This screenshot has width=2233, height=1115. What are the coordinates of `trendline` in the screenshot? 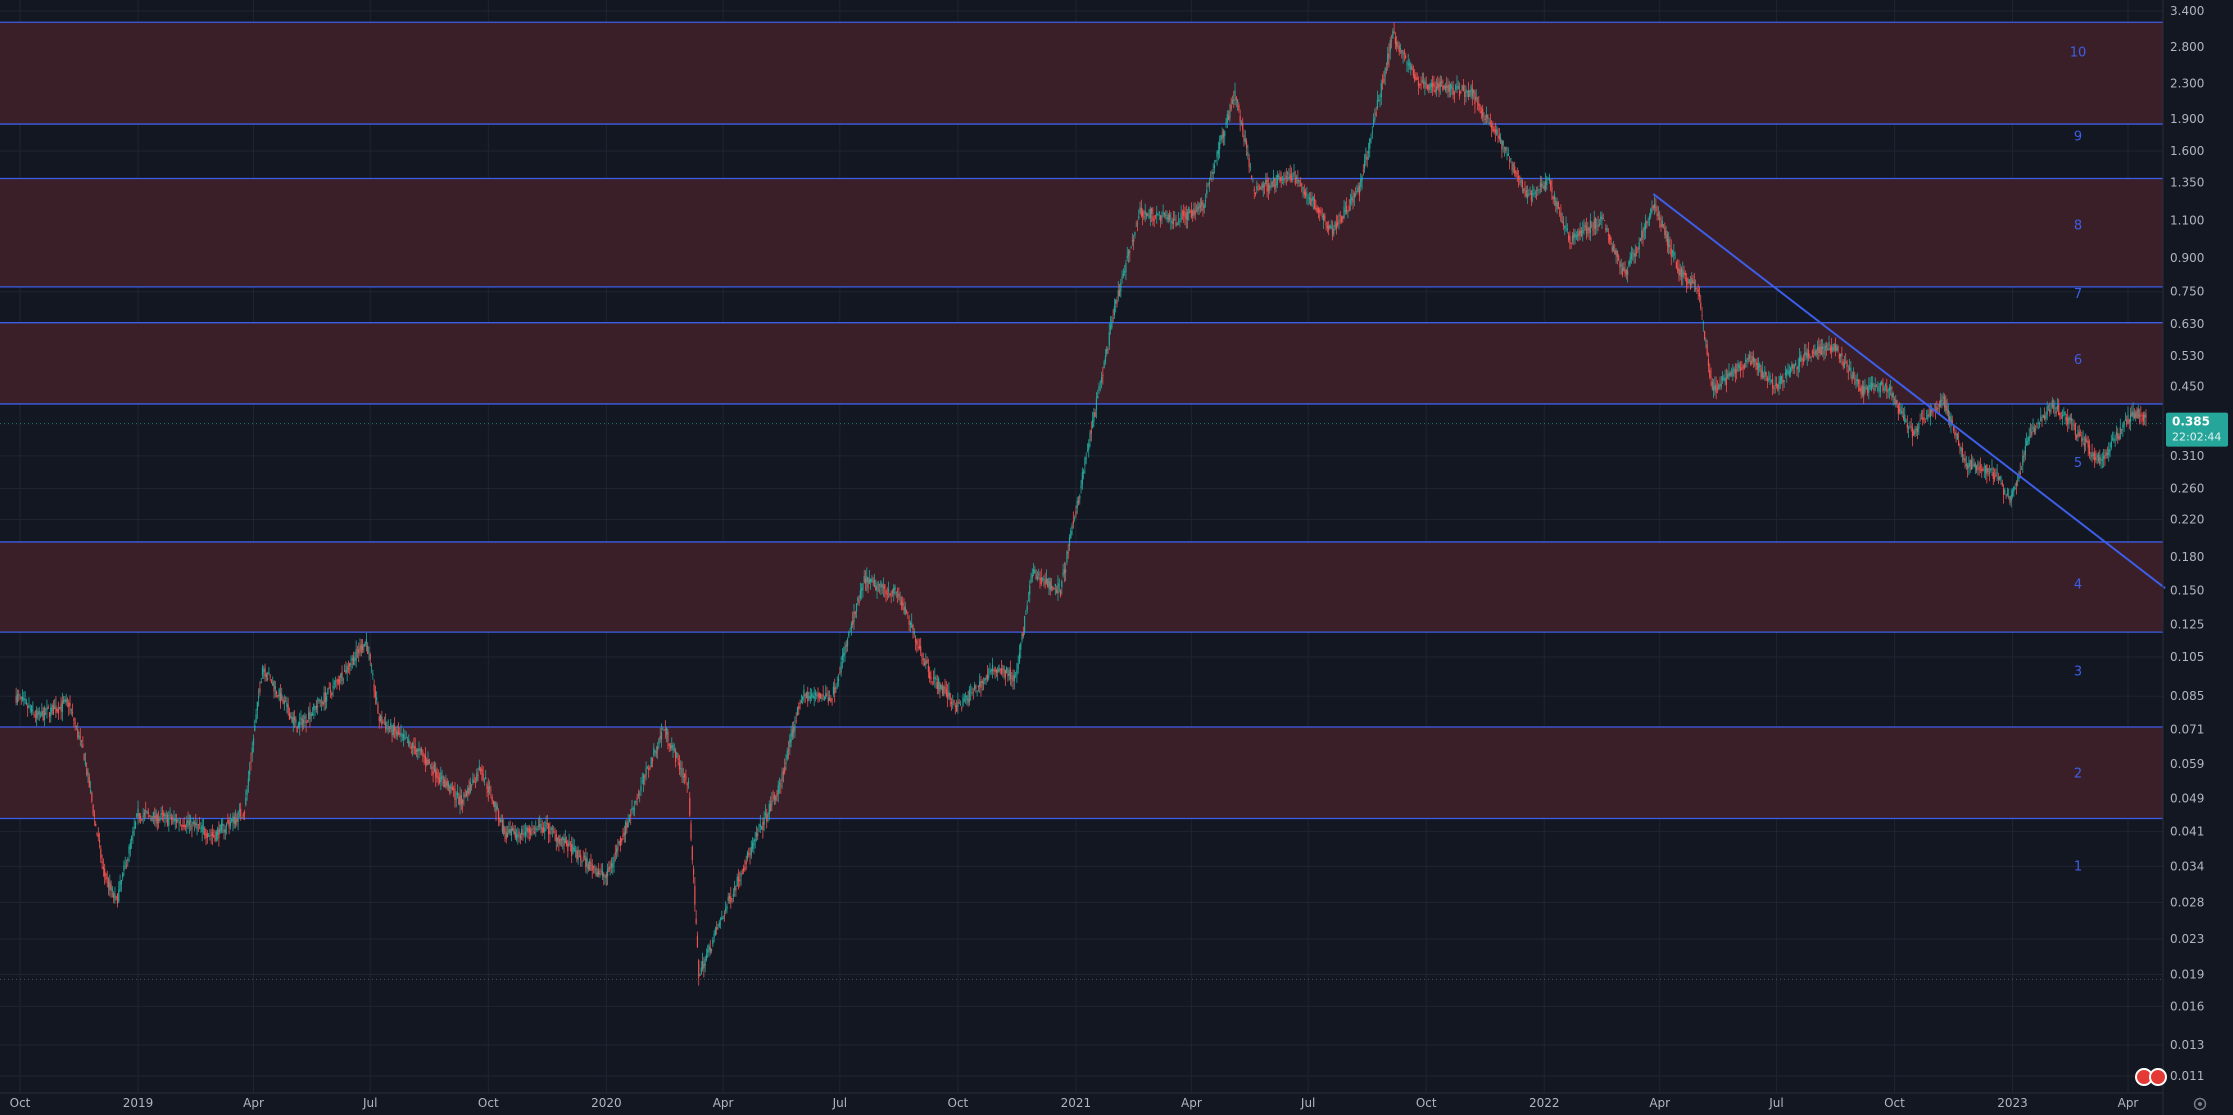 It's located at (1909, 391).